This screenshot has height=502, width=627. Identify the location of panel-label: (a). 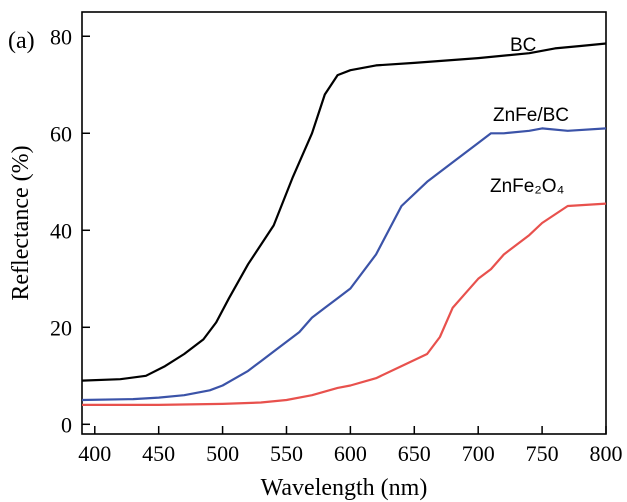
(21, 41).